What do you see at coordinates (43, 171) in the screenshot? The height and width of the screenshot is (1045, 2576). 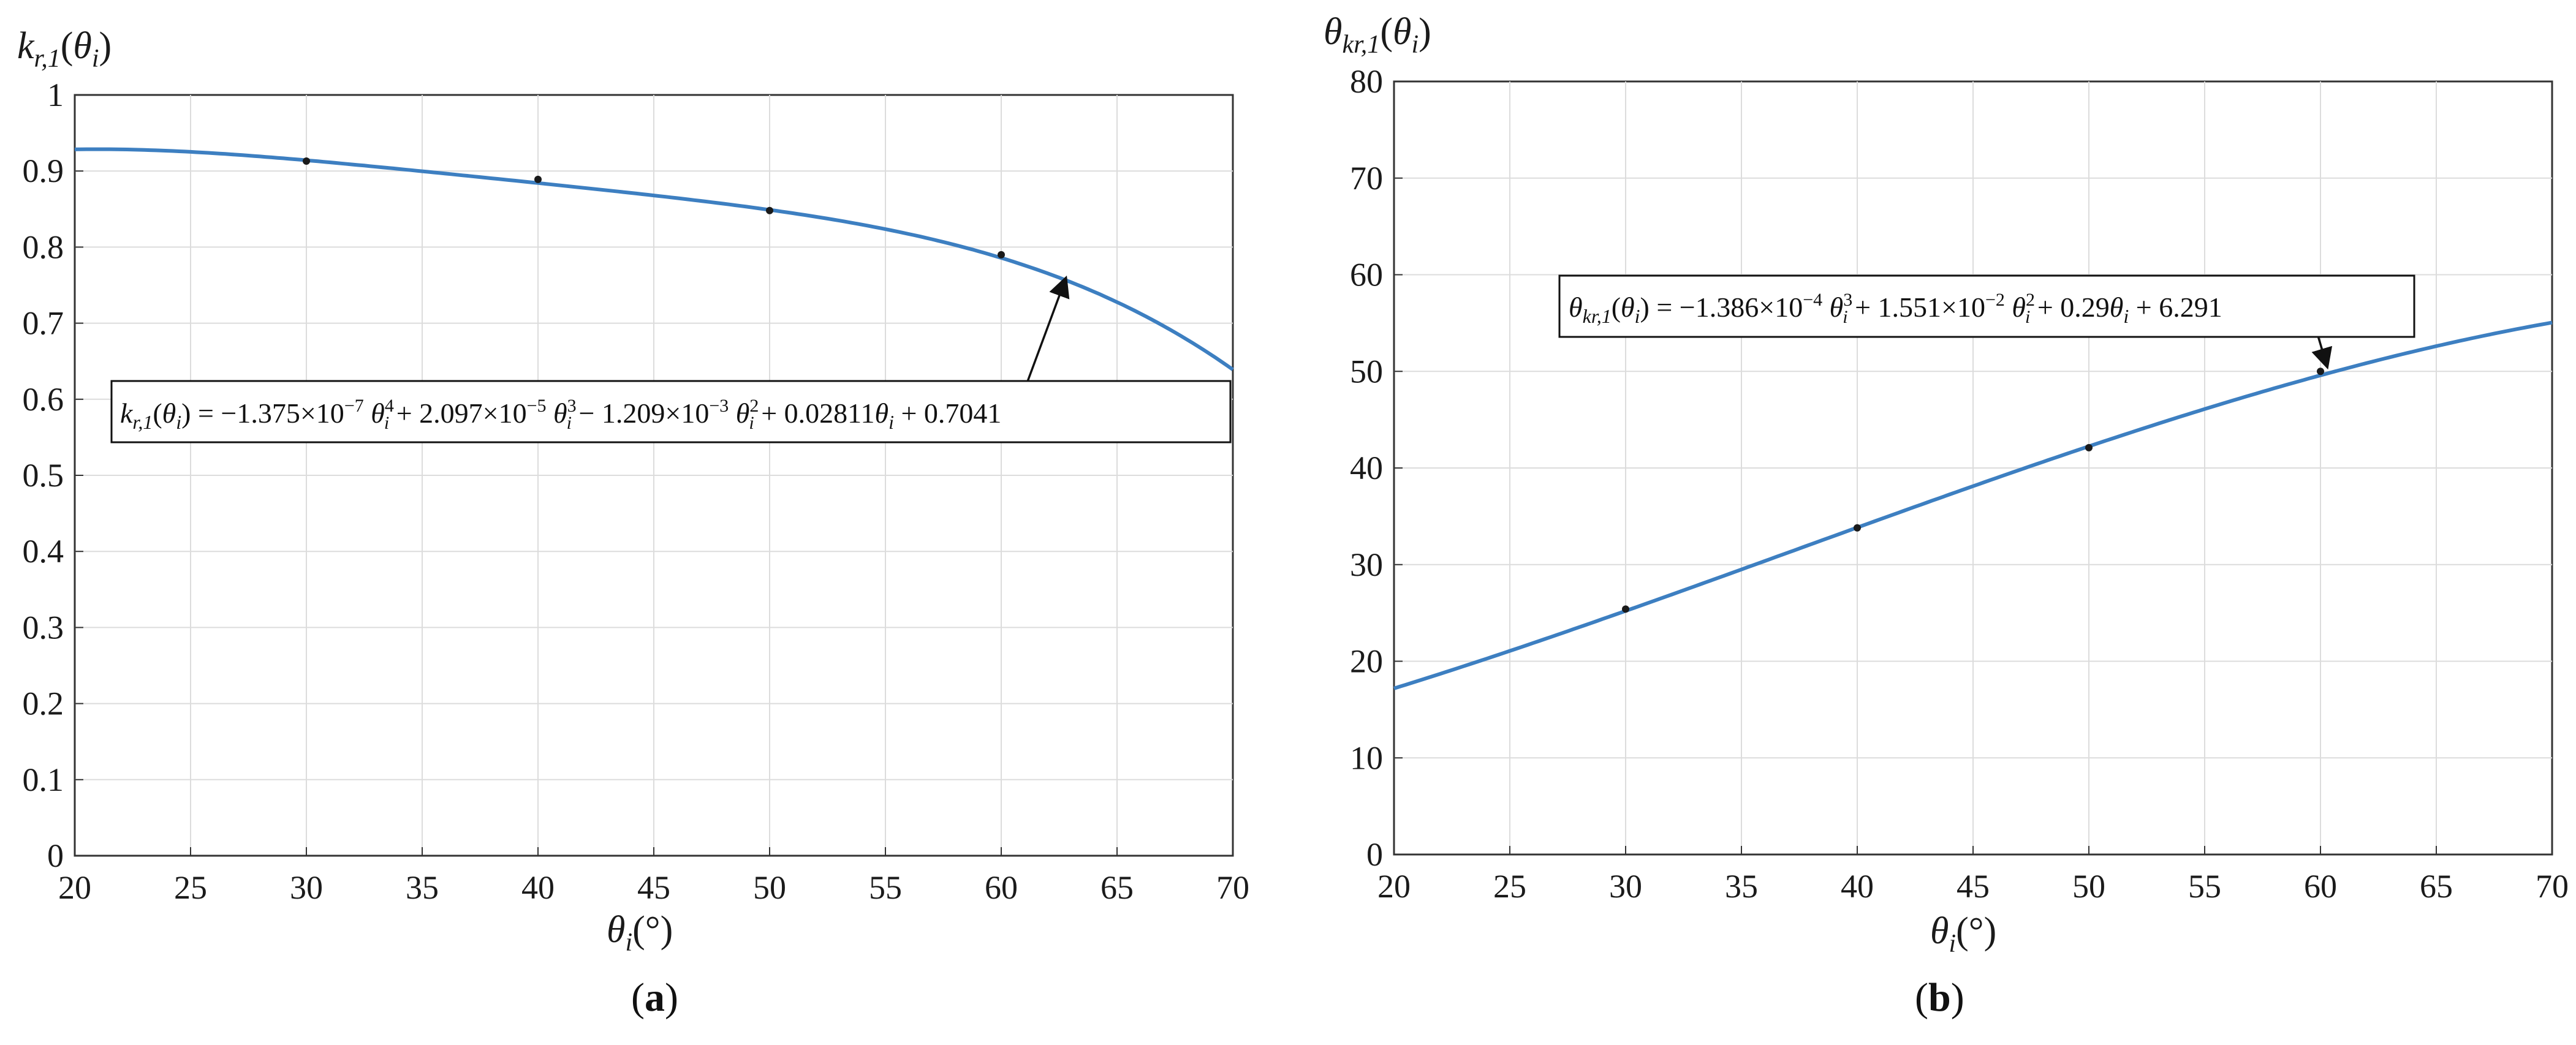 I see `y-tick-label: 0.9` at bounding box center [43, 171].